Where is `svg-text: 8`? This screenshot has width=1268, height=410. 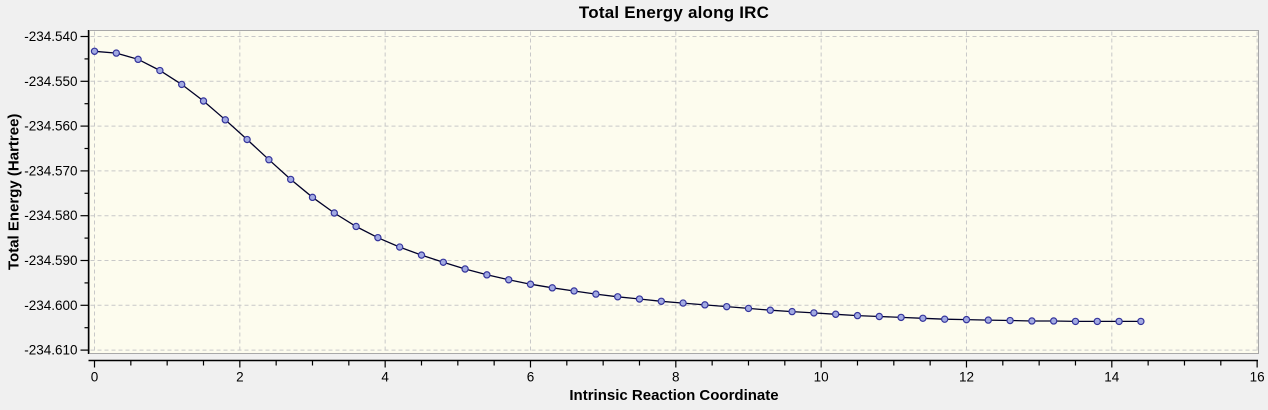 svg-text: 8 is located at coordinates (676, 377).